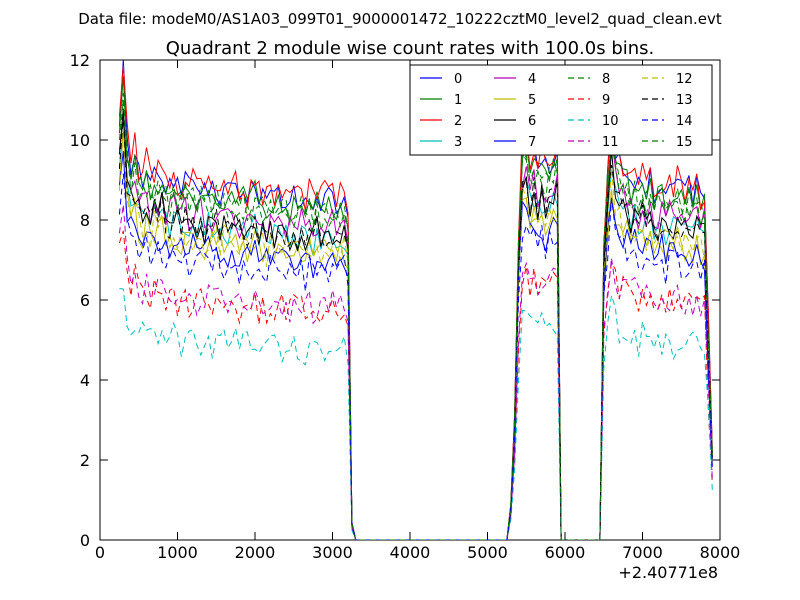  Describe the element at coordinates (684, 100) in the screenshot. I see `legend-label-13: 13` at that location.